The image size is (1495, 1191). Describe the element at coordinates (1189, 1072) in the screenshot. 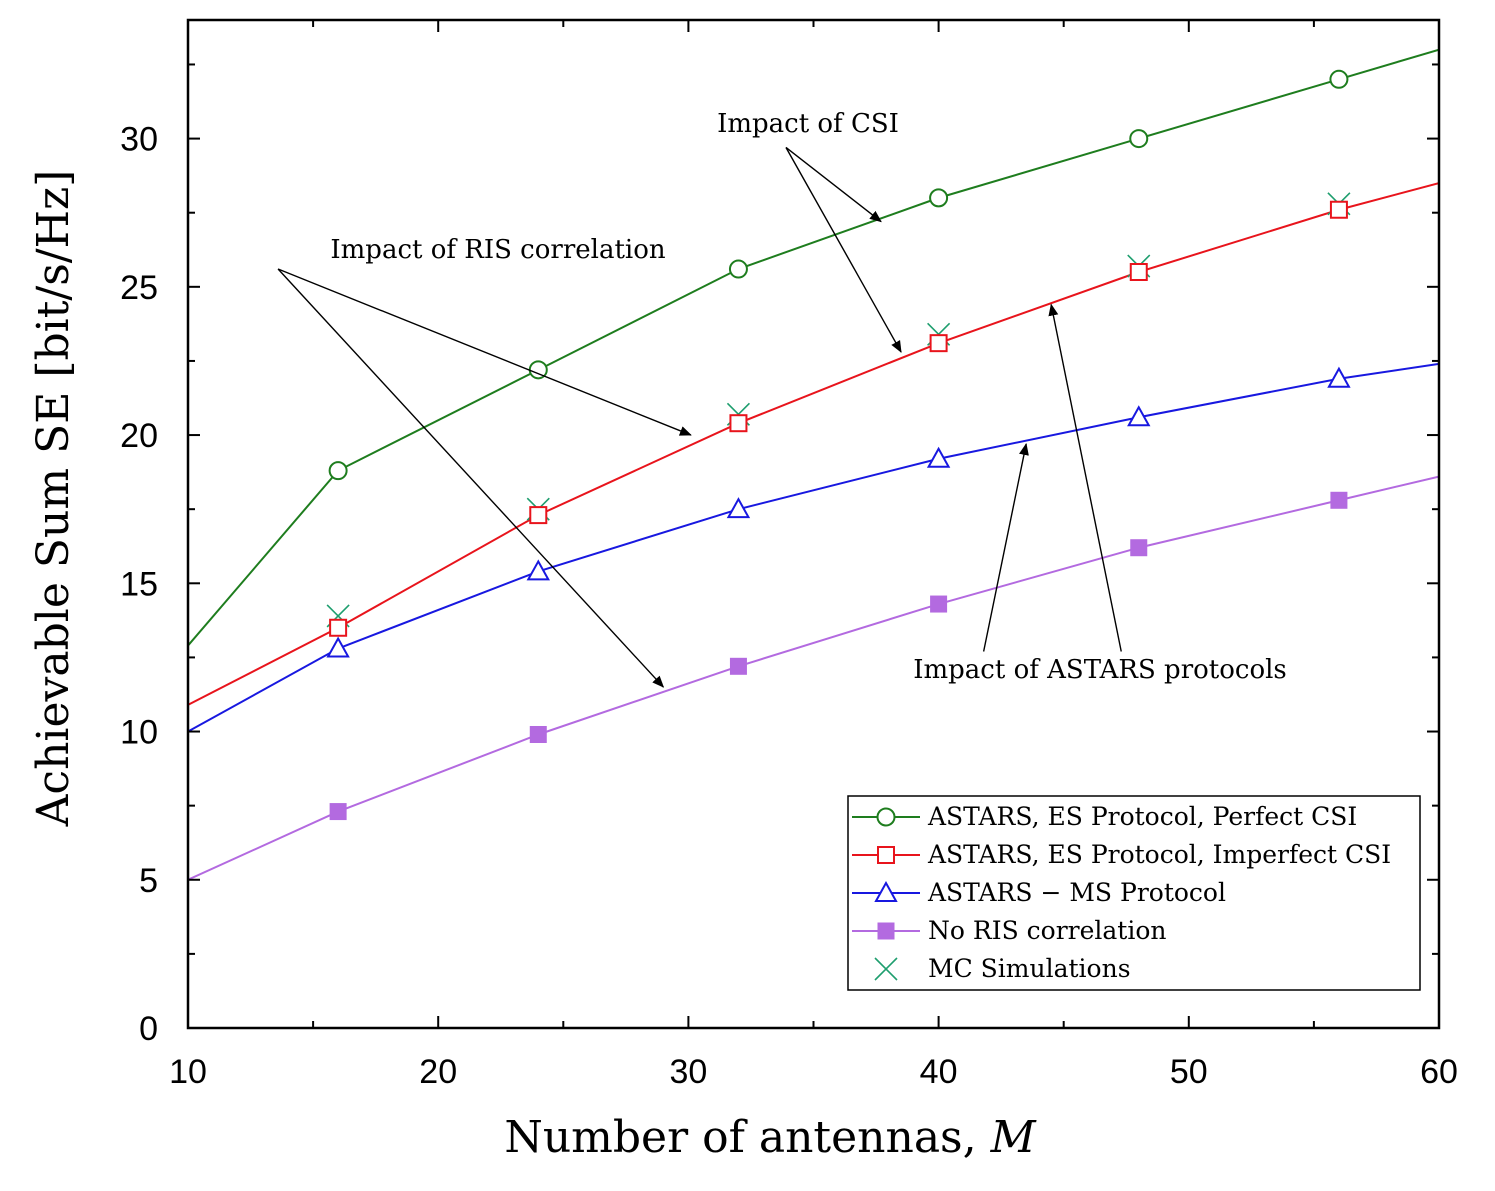

I see `x-tick-label-50: 50` at that location.